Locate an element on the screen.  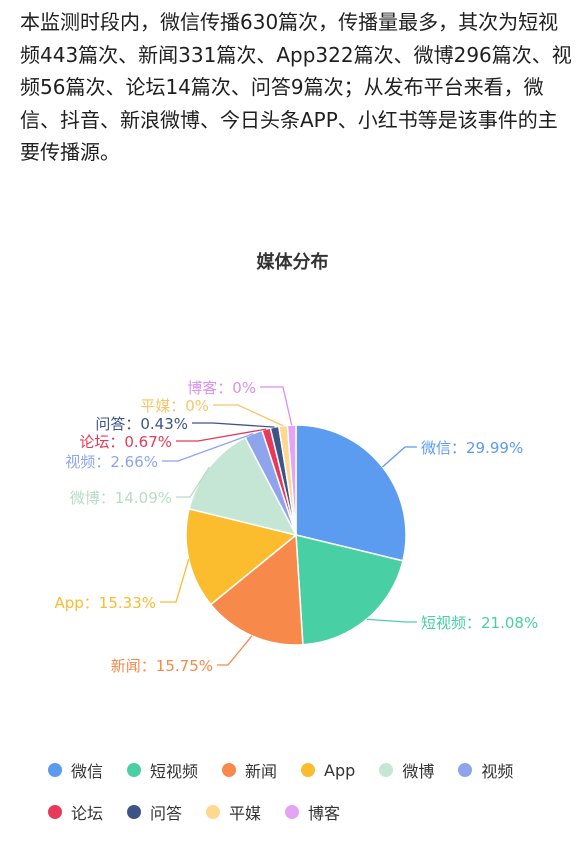
pie-slice-新闻 is located at coordinates (256, 589).